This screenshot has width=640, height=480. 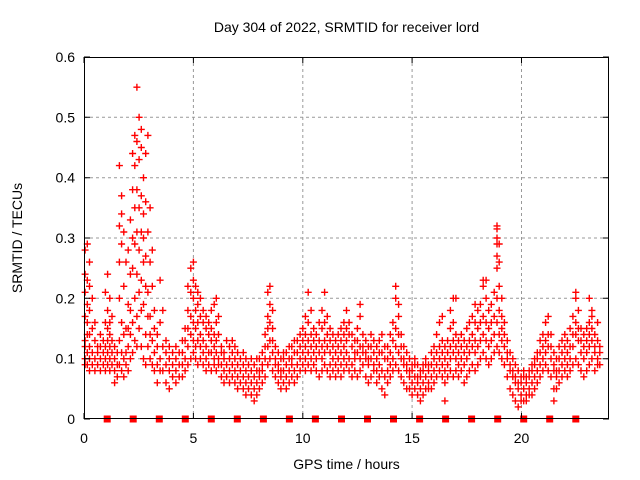 I want to click on y-tick-label: 0.3, so click(x=66, y=238).